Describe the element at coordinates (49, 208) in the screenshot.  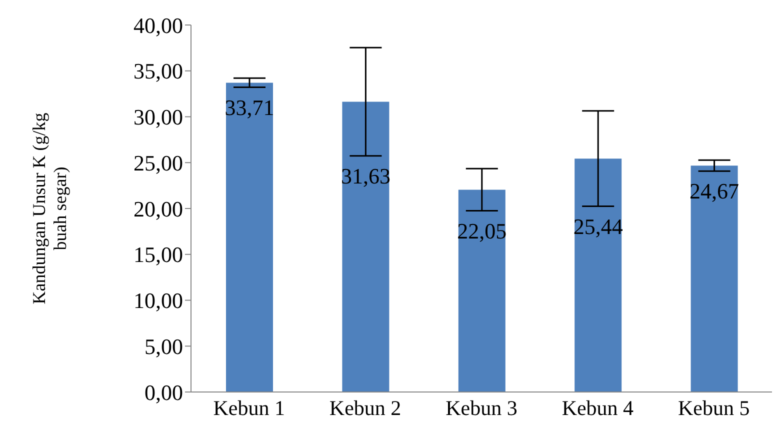
I see `y-axis-title: Kandungan Unsur K (g/kg buah segar)` at that location.